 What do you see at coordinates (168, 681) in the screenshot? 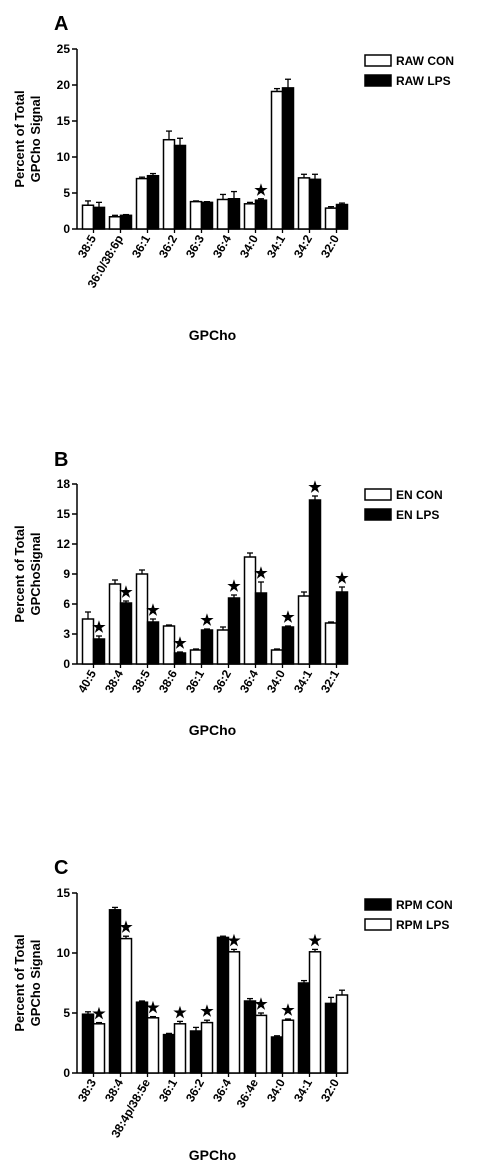
I see `x-tick-label: 38:6` at bounding box center [168, 681].